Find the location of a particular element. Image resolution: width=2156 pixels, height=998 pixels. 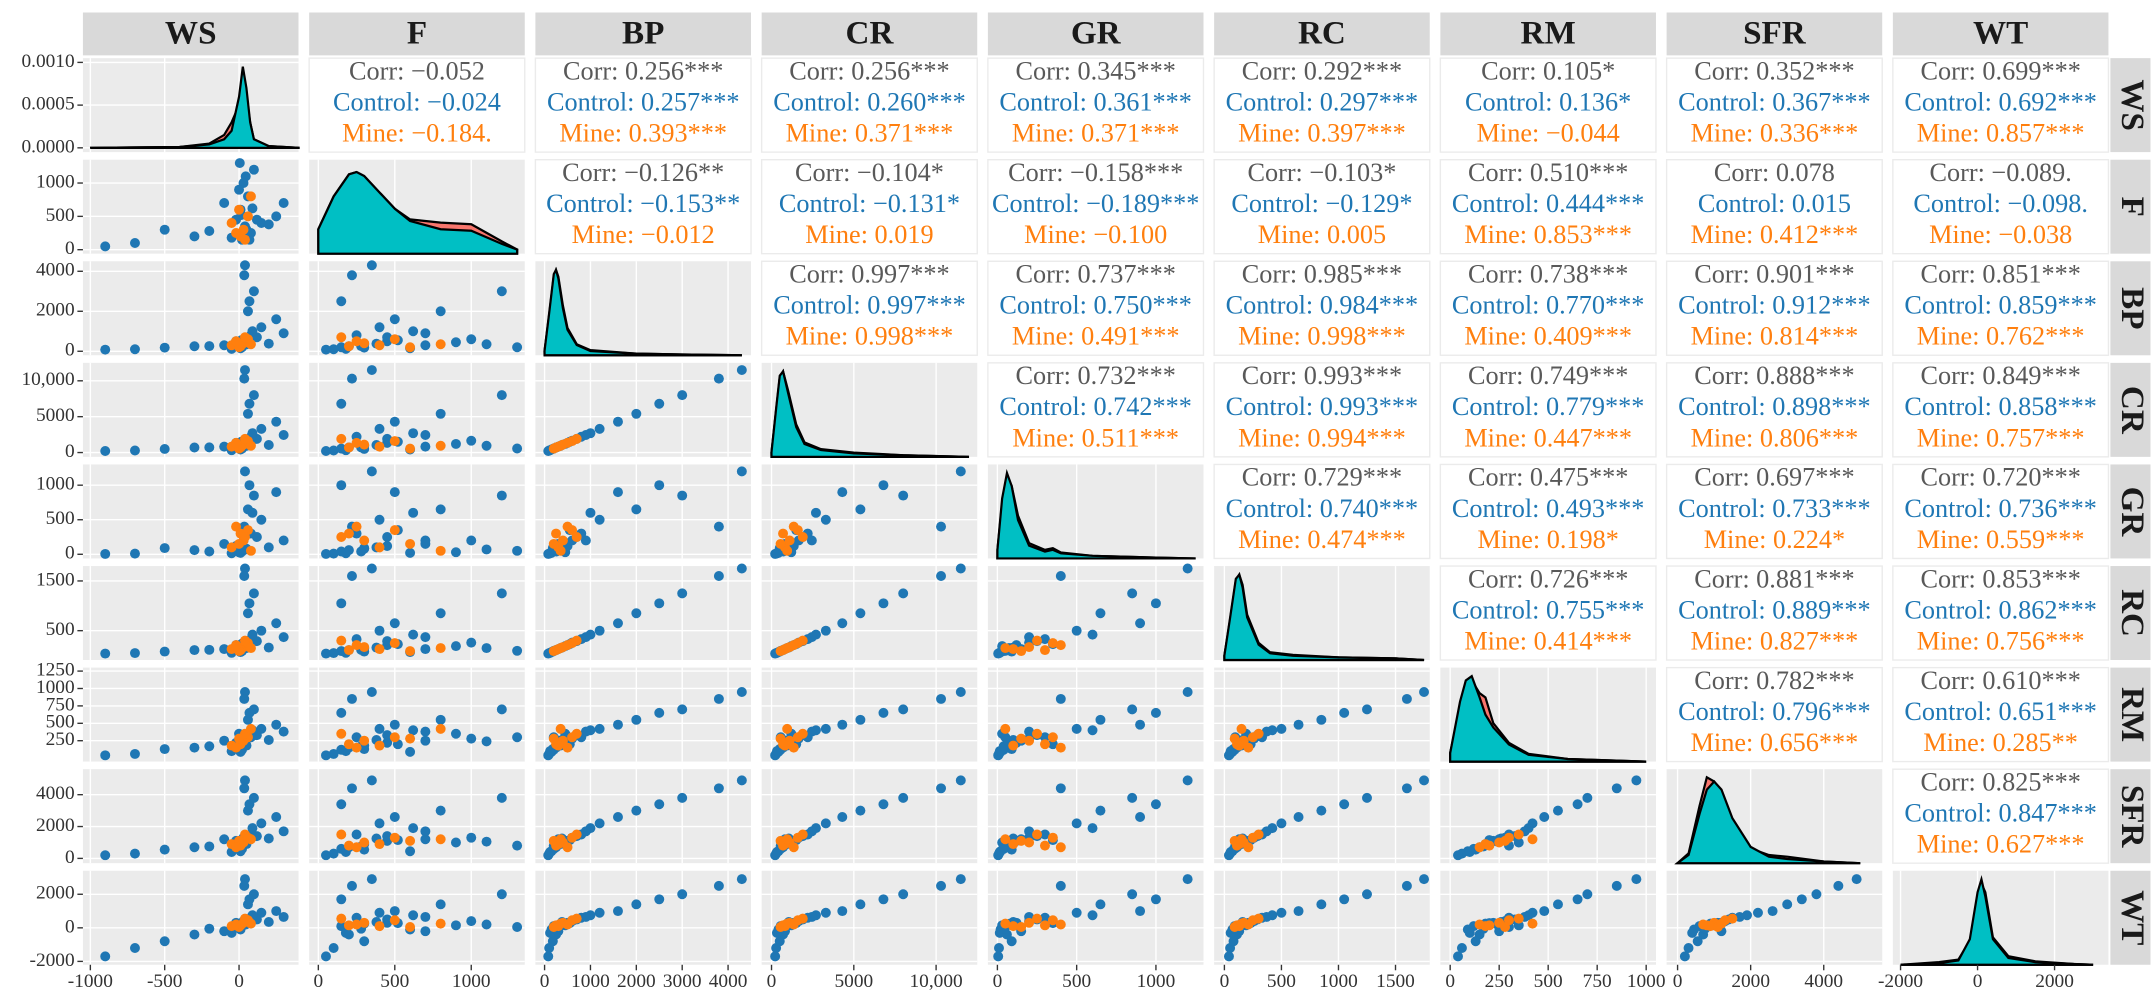

y-tick-label: 500 is located at coordinates (60, 629).